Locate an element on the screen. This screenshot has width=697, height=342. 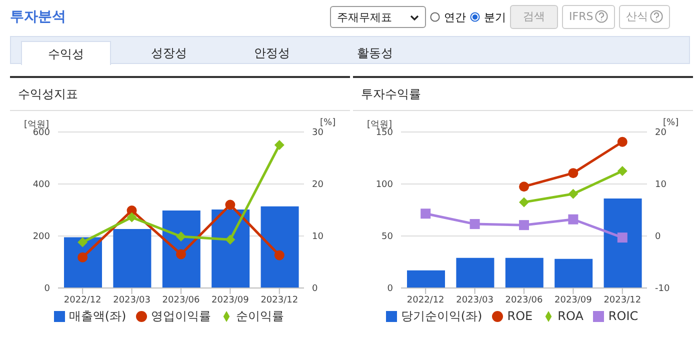
text: 분기 is located at coordinates (495, 17).